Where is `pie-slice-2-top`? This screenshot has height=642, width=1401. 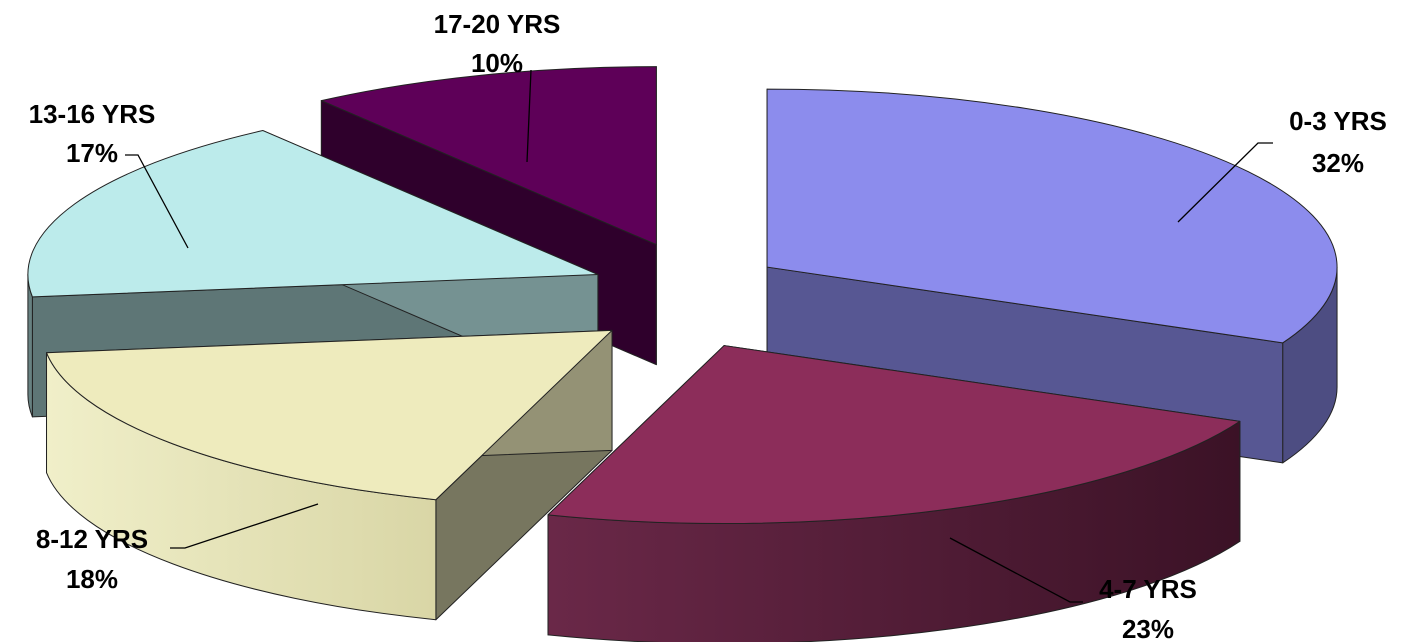
pie-slice-2-top is located at coordinates (329, 415).